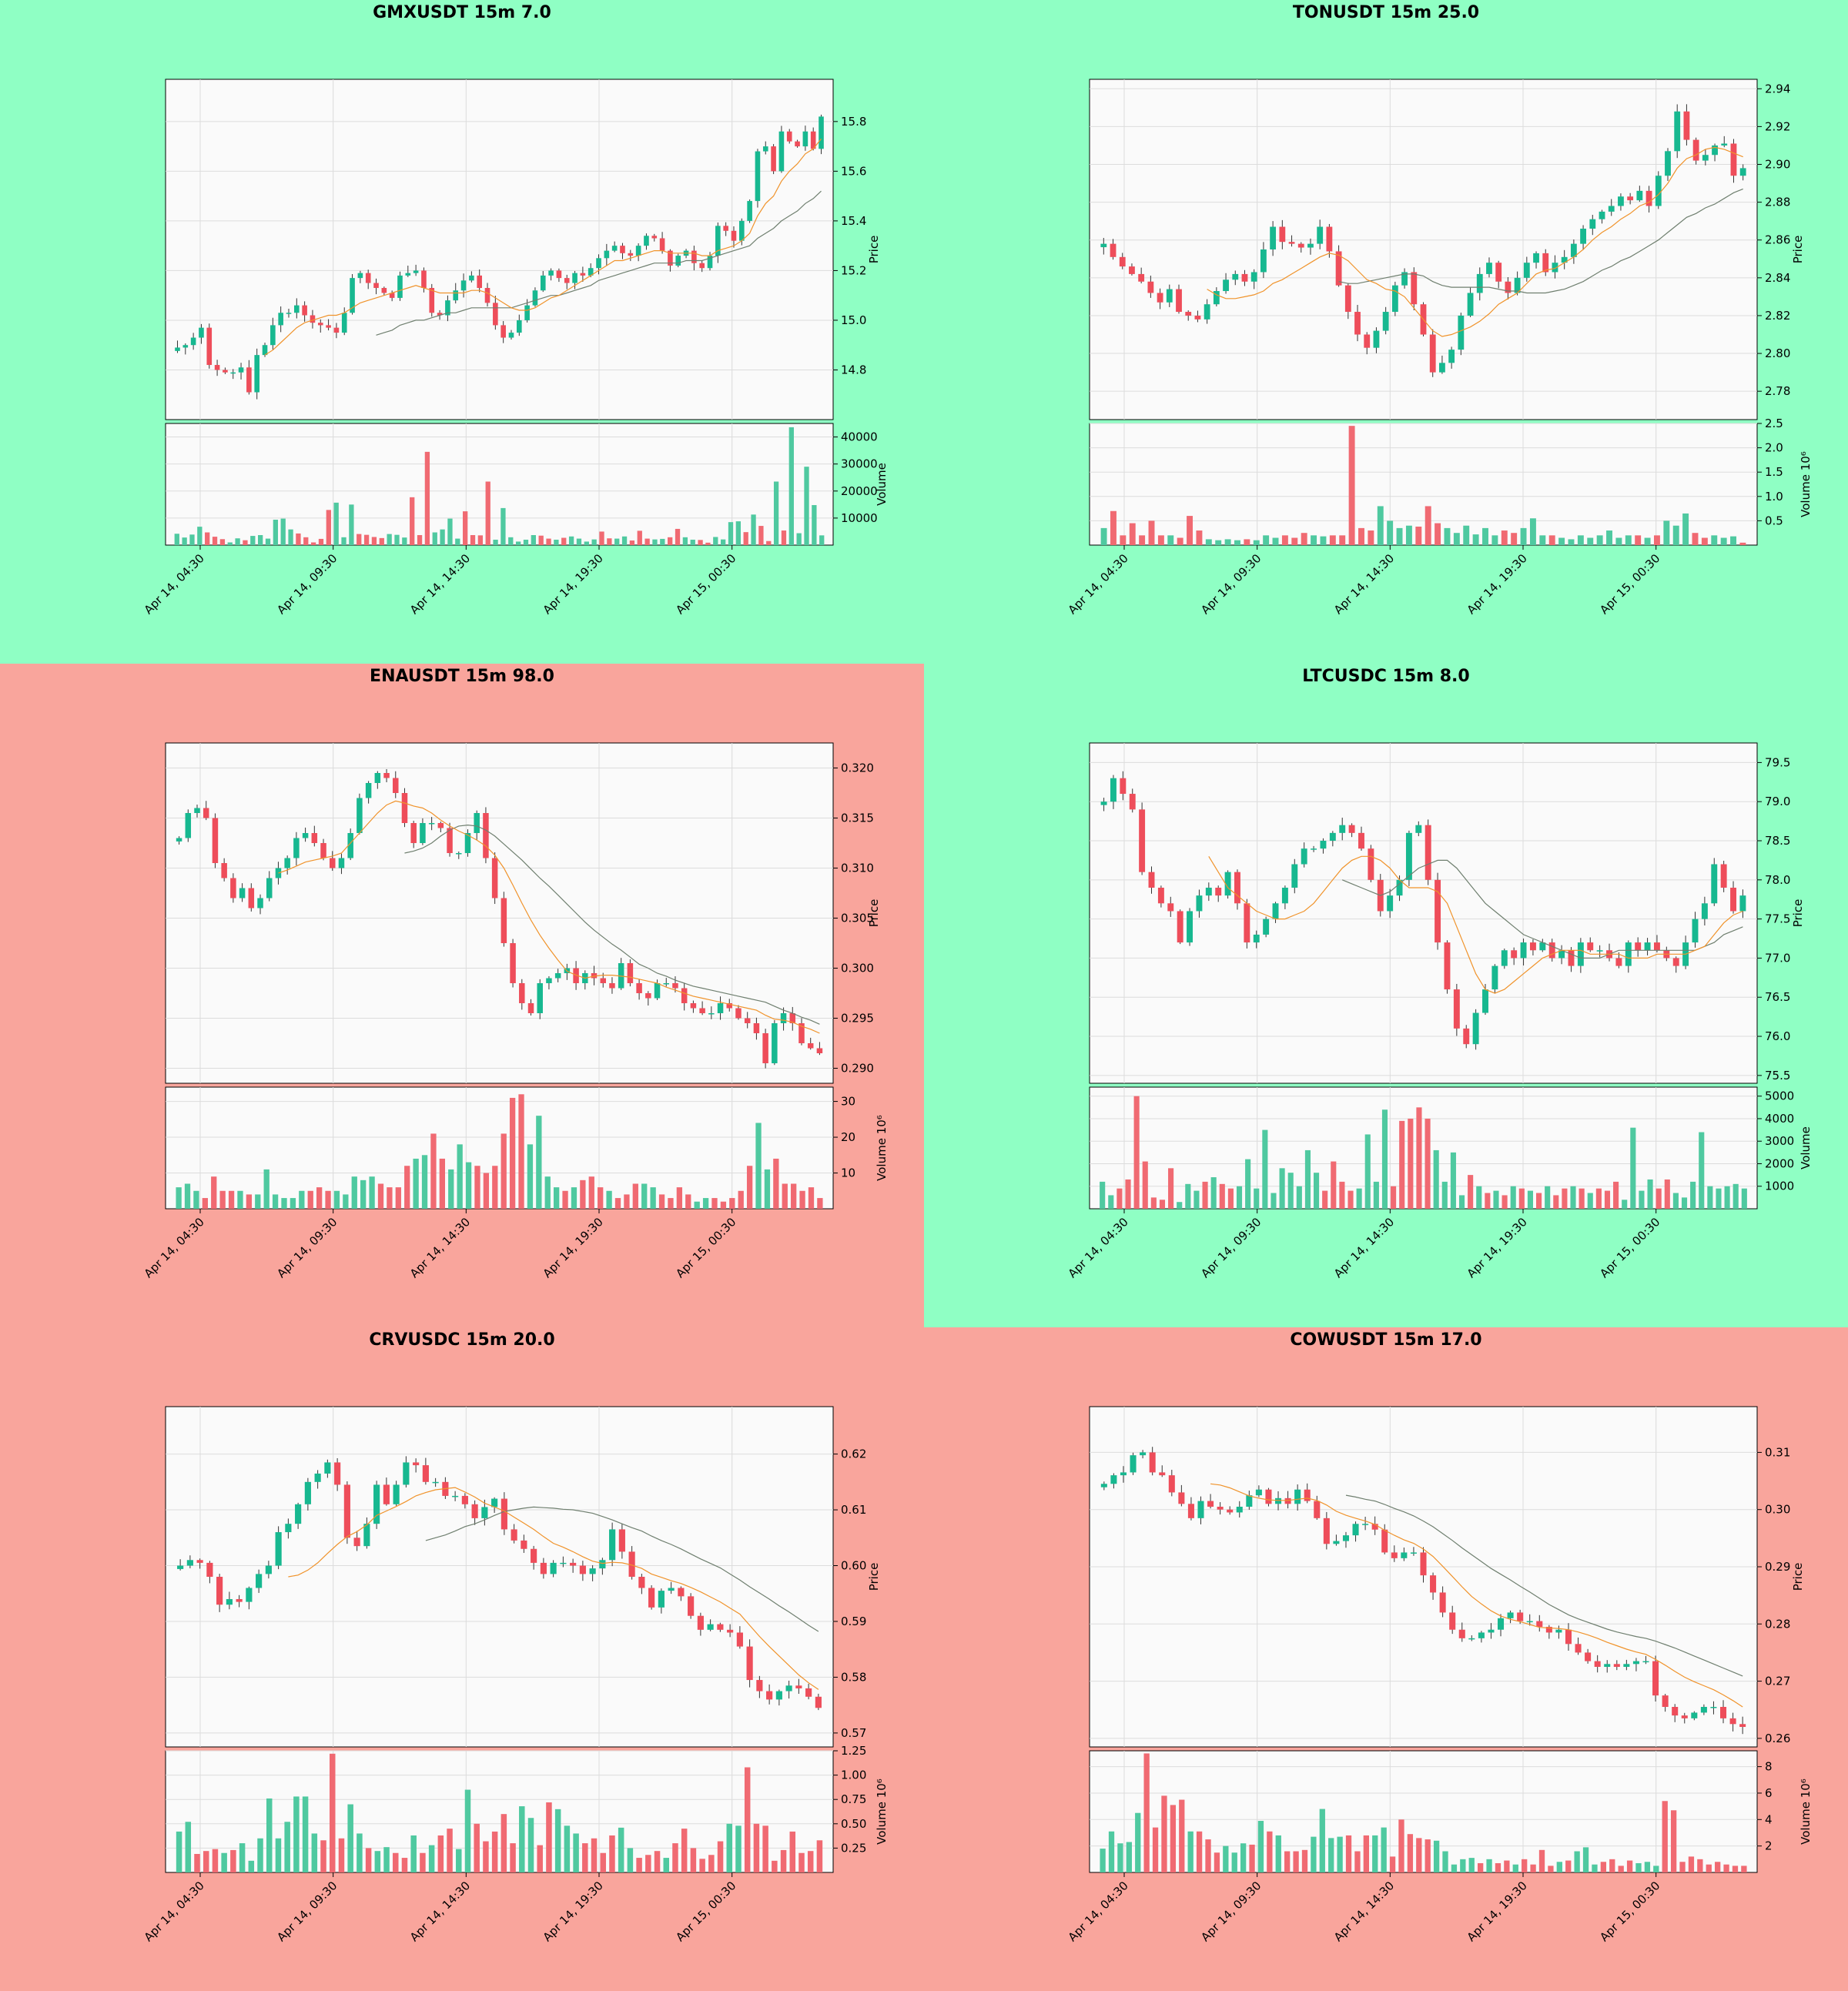 The width and height of the screenshot is (1848, 1991). What do you see at coordinates (1798, 1577) in the screenshot?
I see `price-axis-label: Price` at bounding box center [1798, 1577].